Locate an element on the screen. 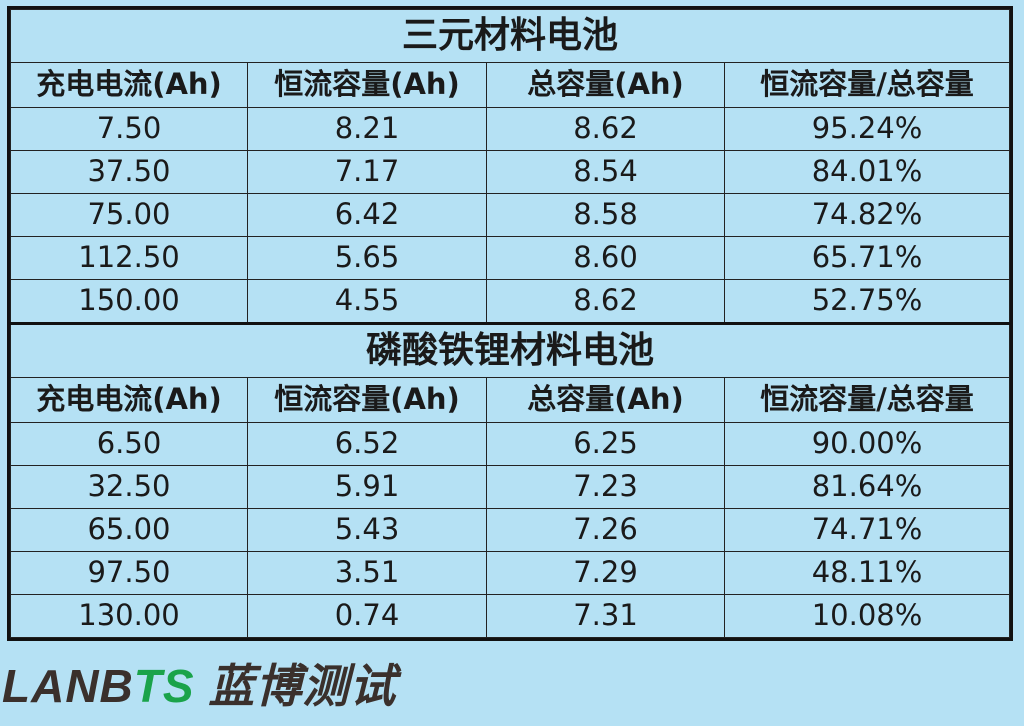 Image resolution: width=1024 pixels, height=726 pixels. section-title: 磷酸铁锂材料电池 is located at coordinates (510, 350).